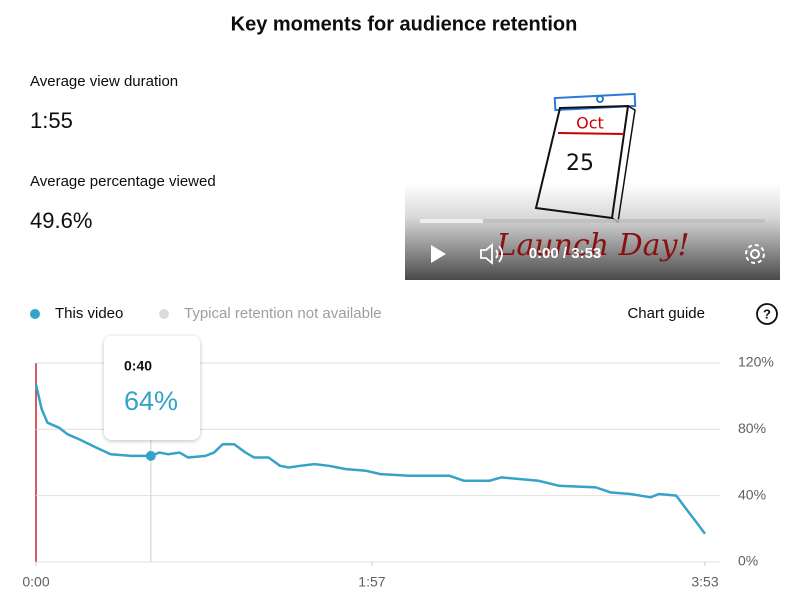 This screenshot has width=793, height=614. What do you see at coordinates (35, 582) in the screenshot?
I see `x-tick-label: 0:00` at bounding box center [35, 582].